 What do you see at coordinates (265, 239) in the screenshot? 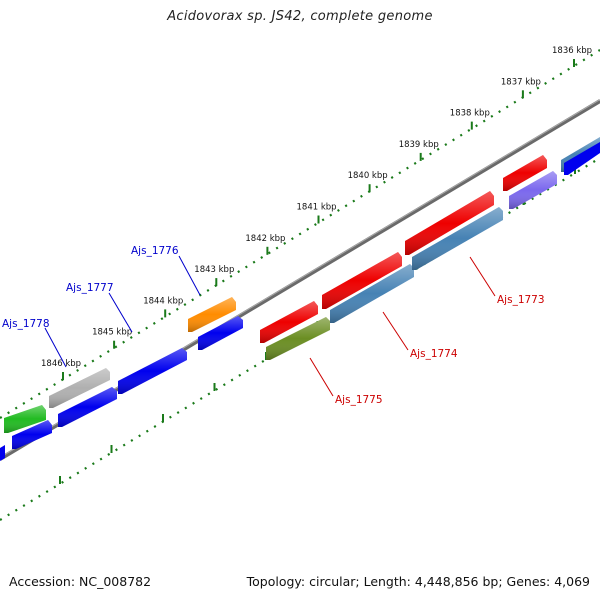
I see `tick-label: 1842 kbp` at bounding box center [265, 239].